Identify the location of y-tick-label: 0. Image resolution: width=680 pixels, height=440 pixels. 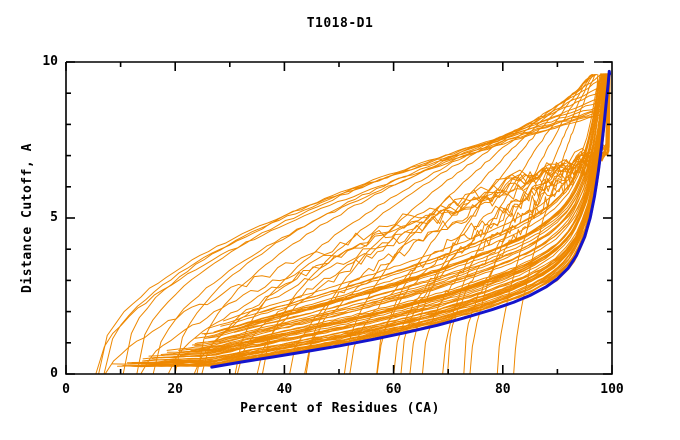
(54, 373).